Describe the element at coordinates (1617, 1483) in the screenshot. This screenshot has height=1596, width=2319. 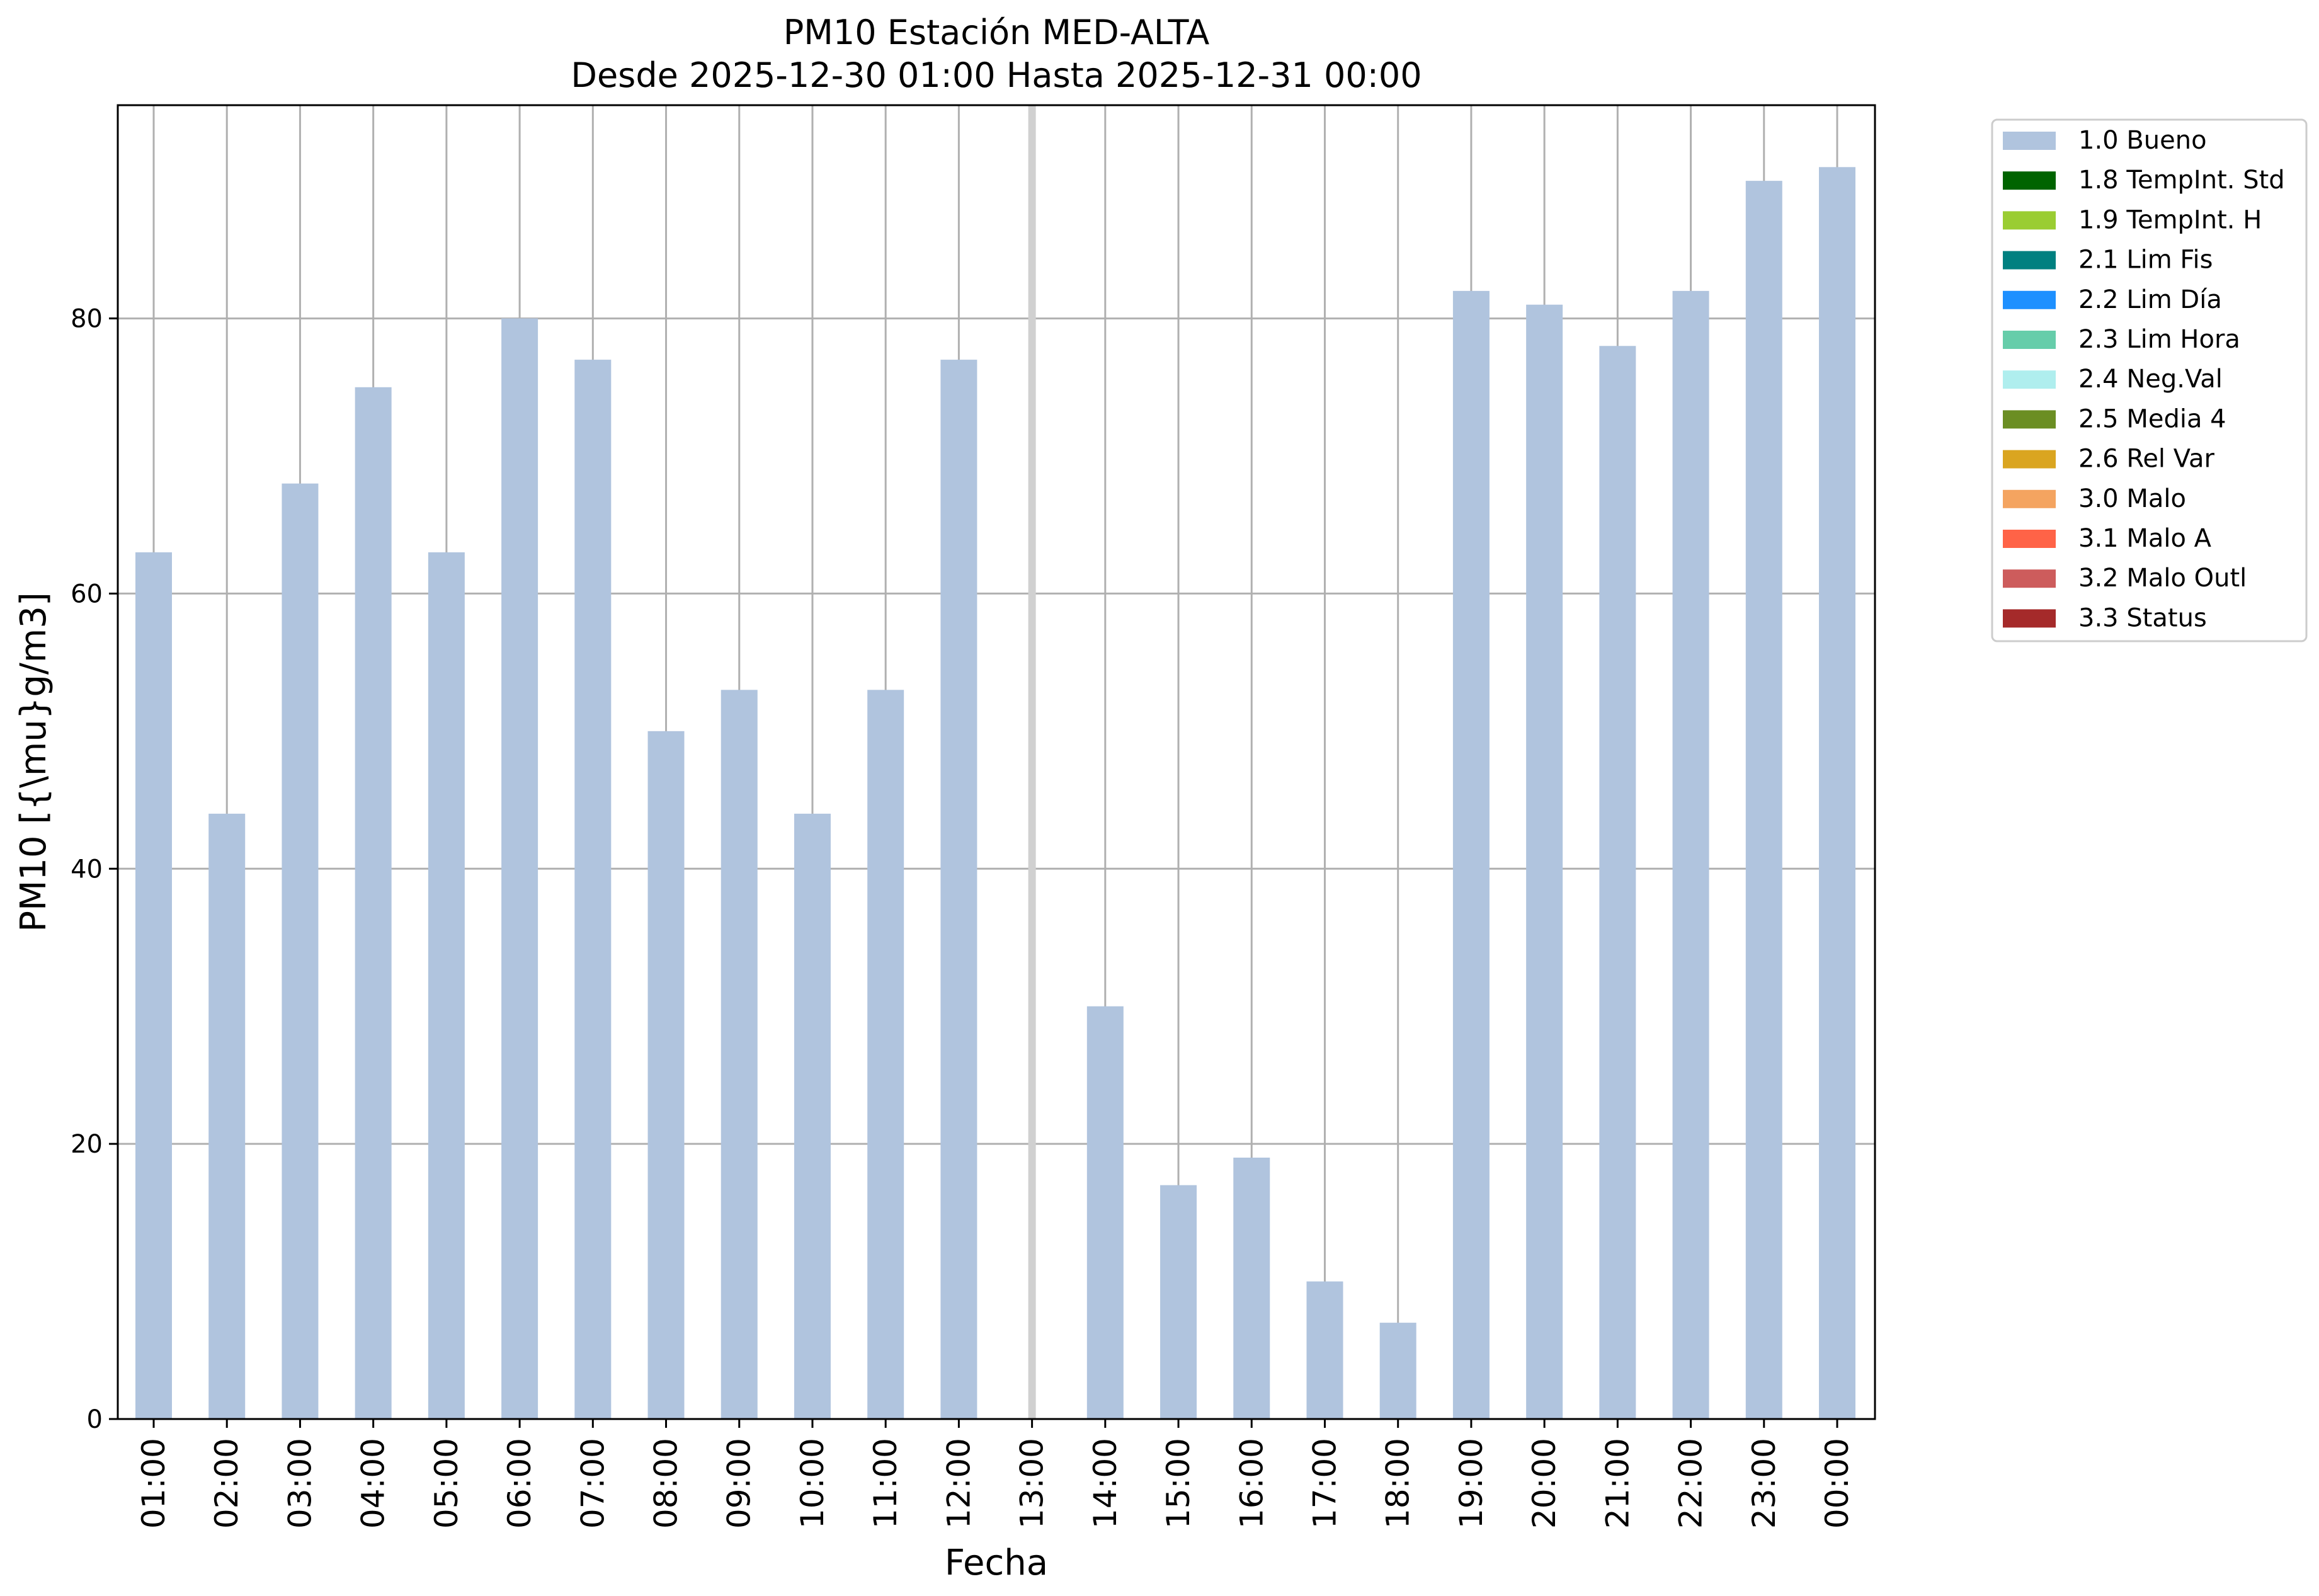
I see `x-tick-label: 21:00` at that location.